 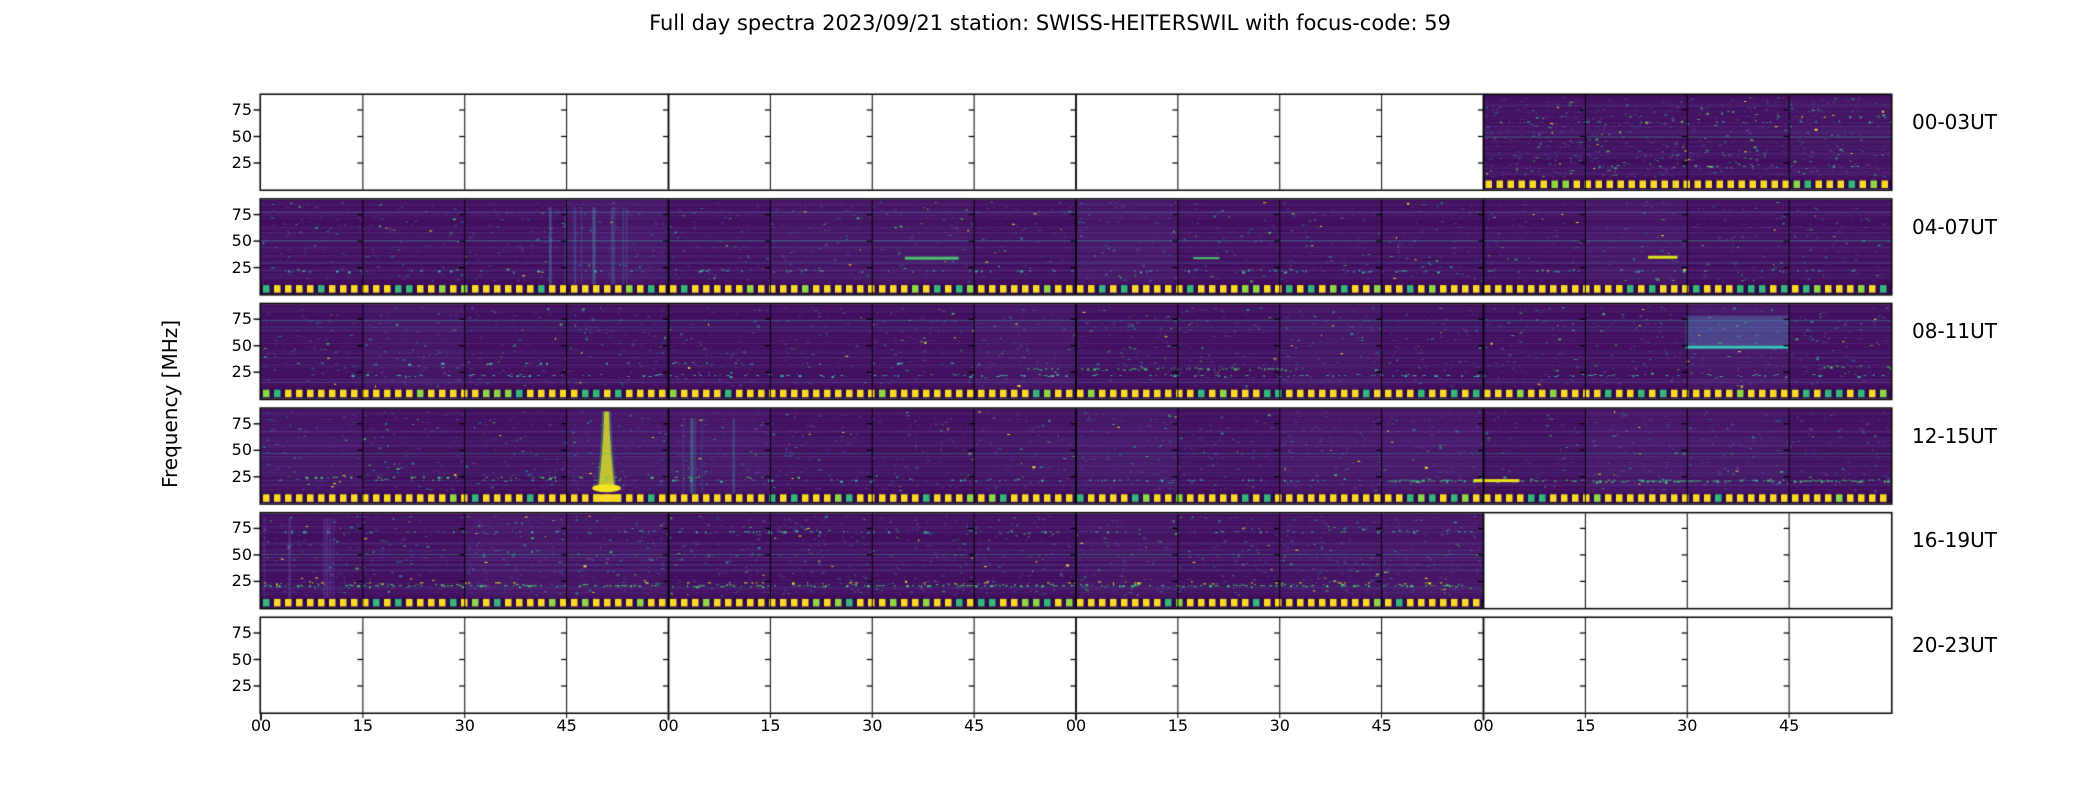 I want to click on row-label: 16-19UT, so click(x=1954, y=540).